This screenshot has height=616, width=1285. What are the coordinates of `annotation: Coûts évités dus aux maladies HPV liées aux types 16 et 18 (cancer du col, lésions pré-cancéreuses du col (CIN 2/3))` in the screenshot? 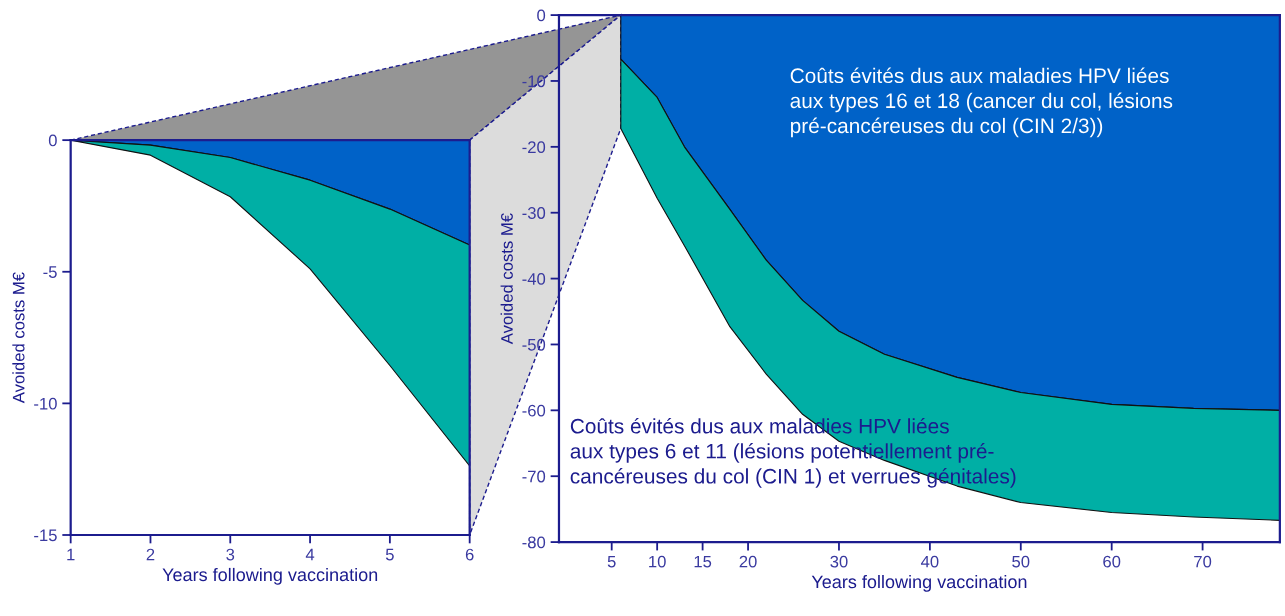 It's located at (981, 102).